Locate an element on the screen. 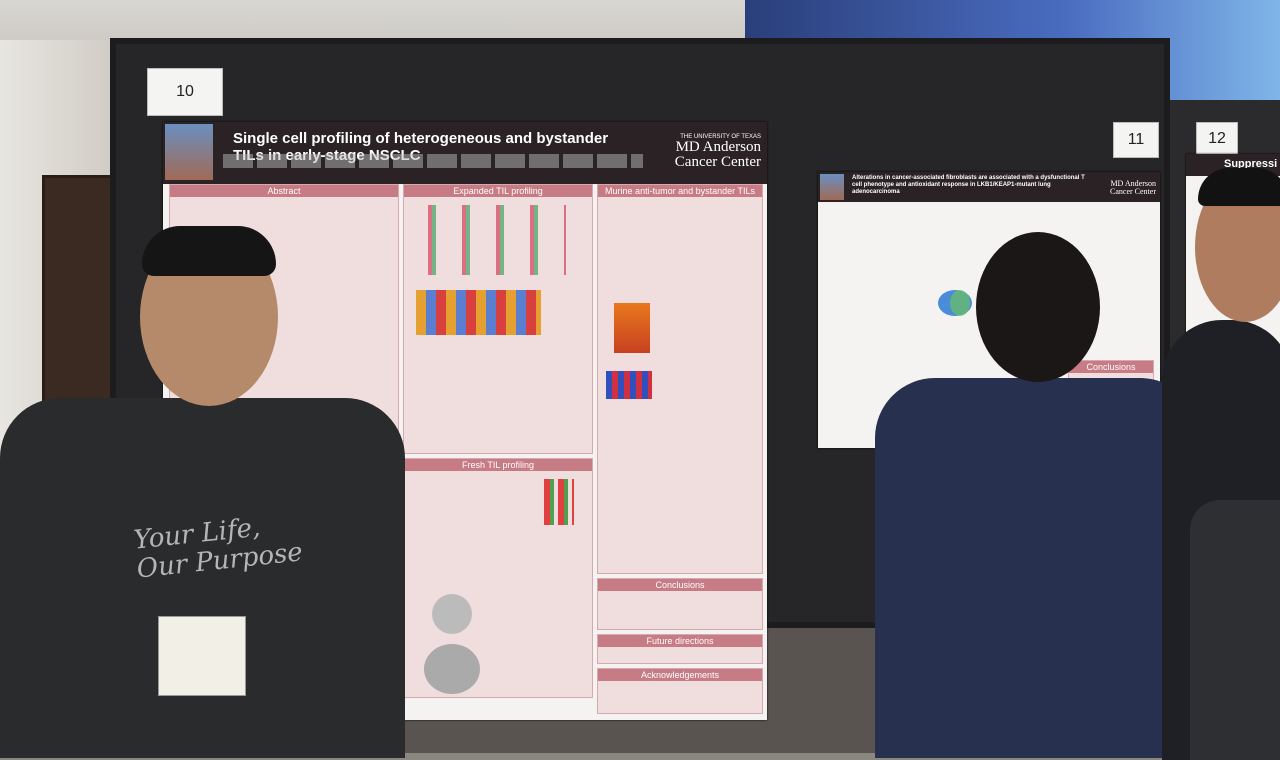  venn is located at coordinates (960, 303).